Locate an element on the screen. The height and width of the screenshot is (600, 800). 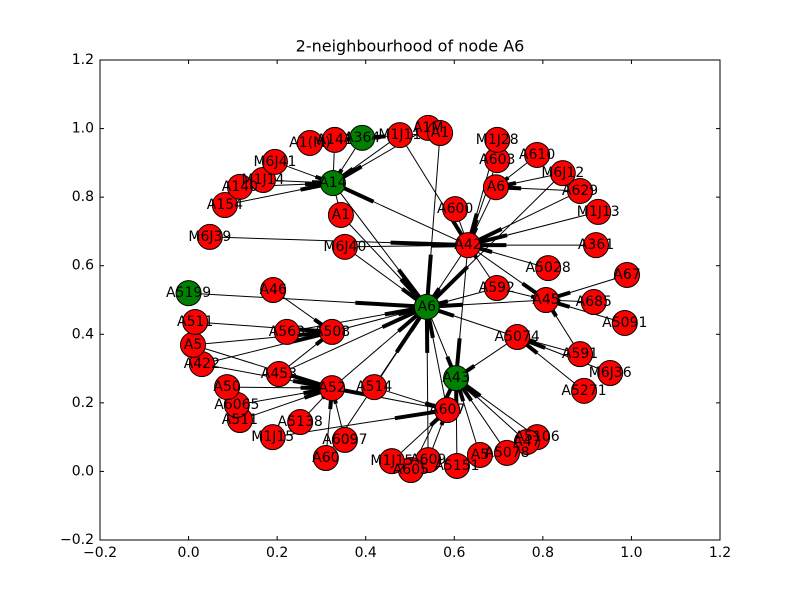
node-label: A46 is located at coordinates (272, 290).